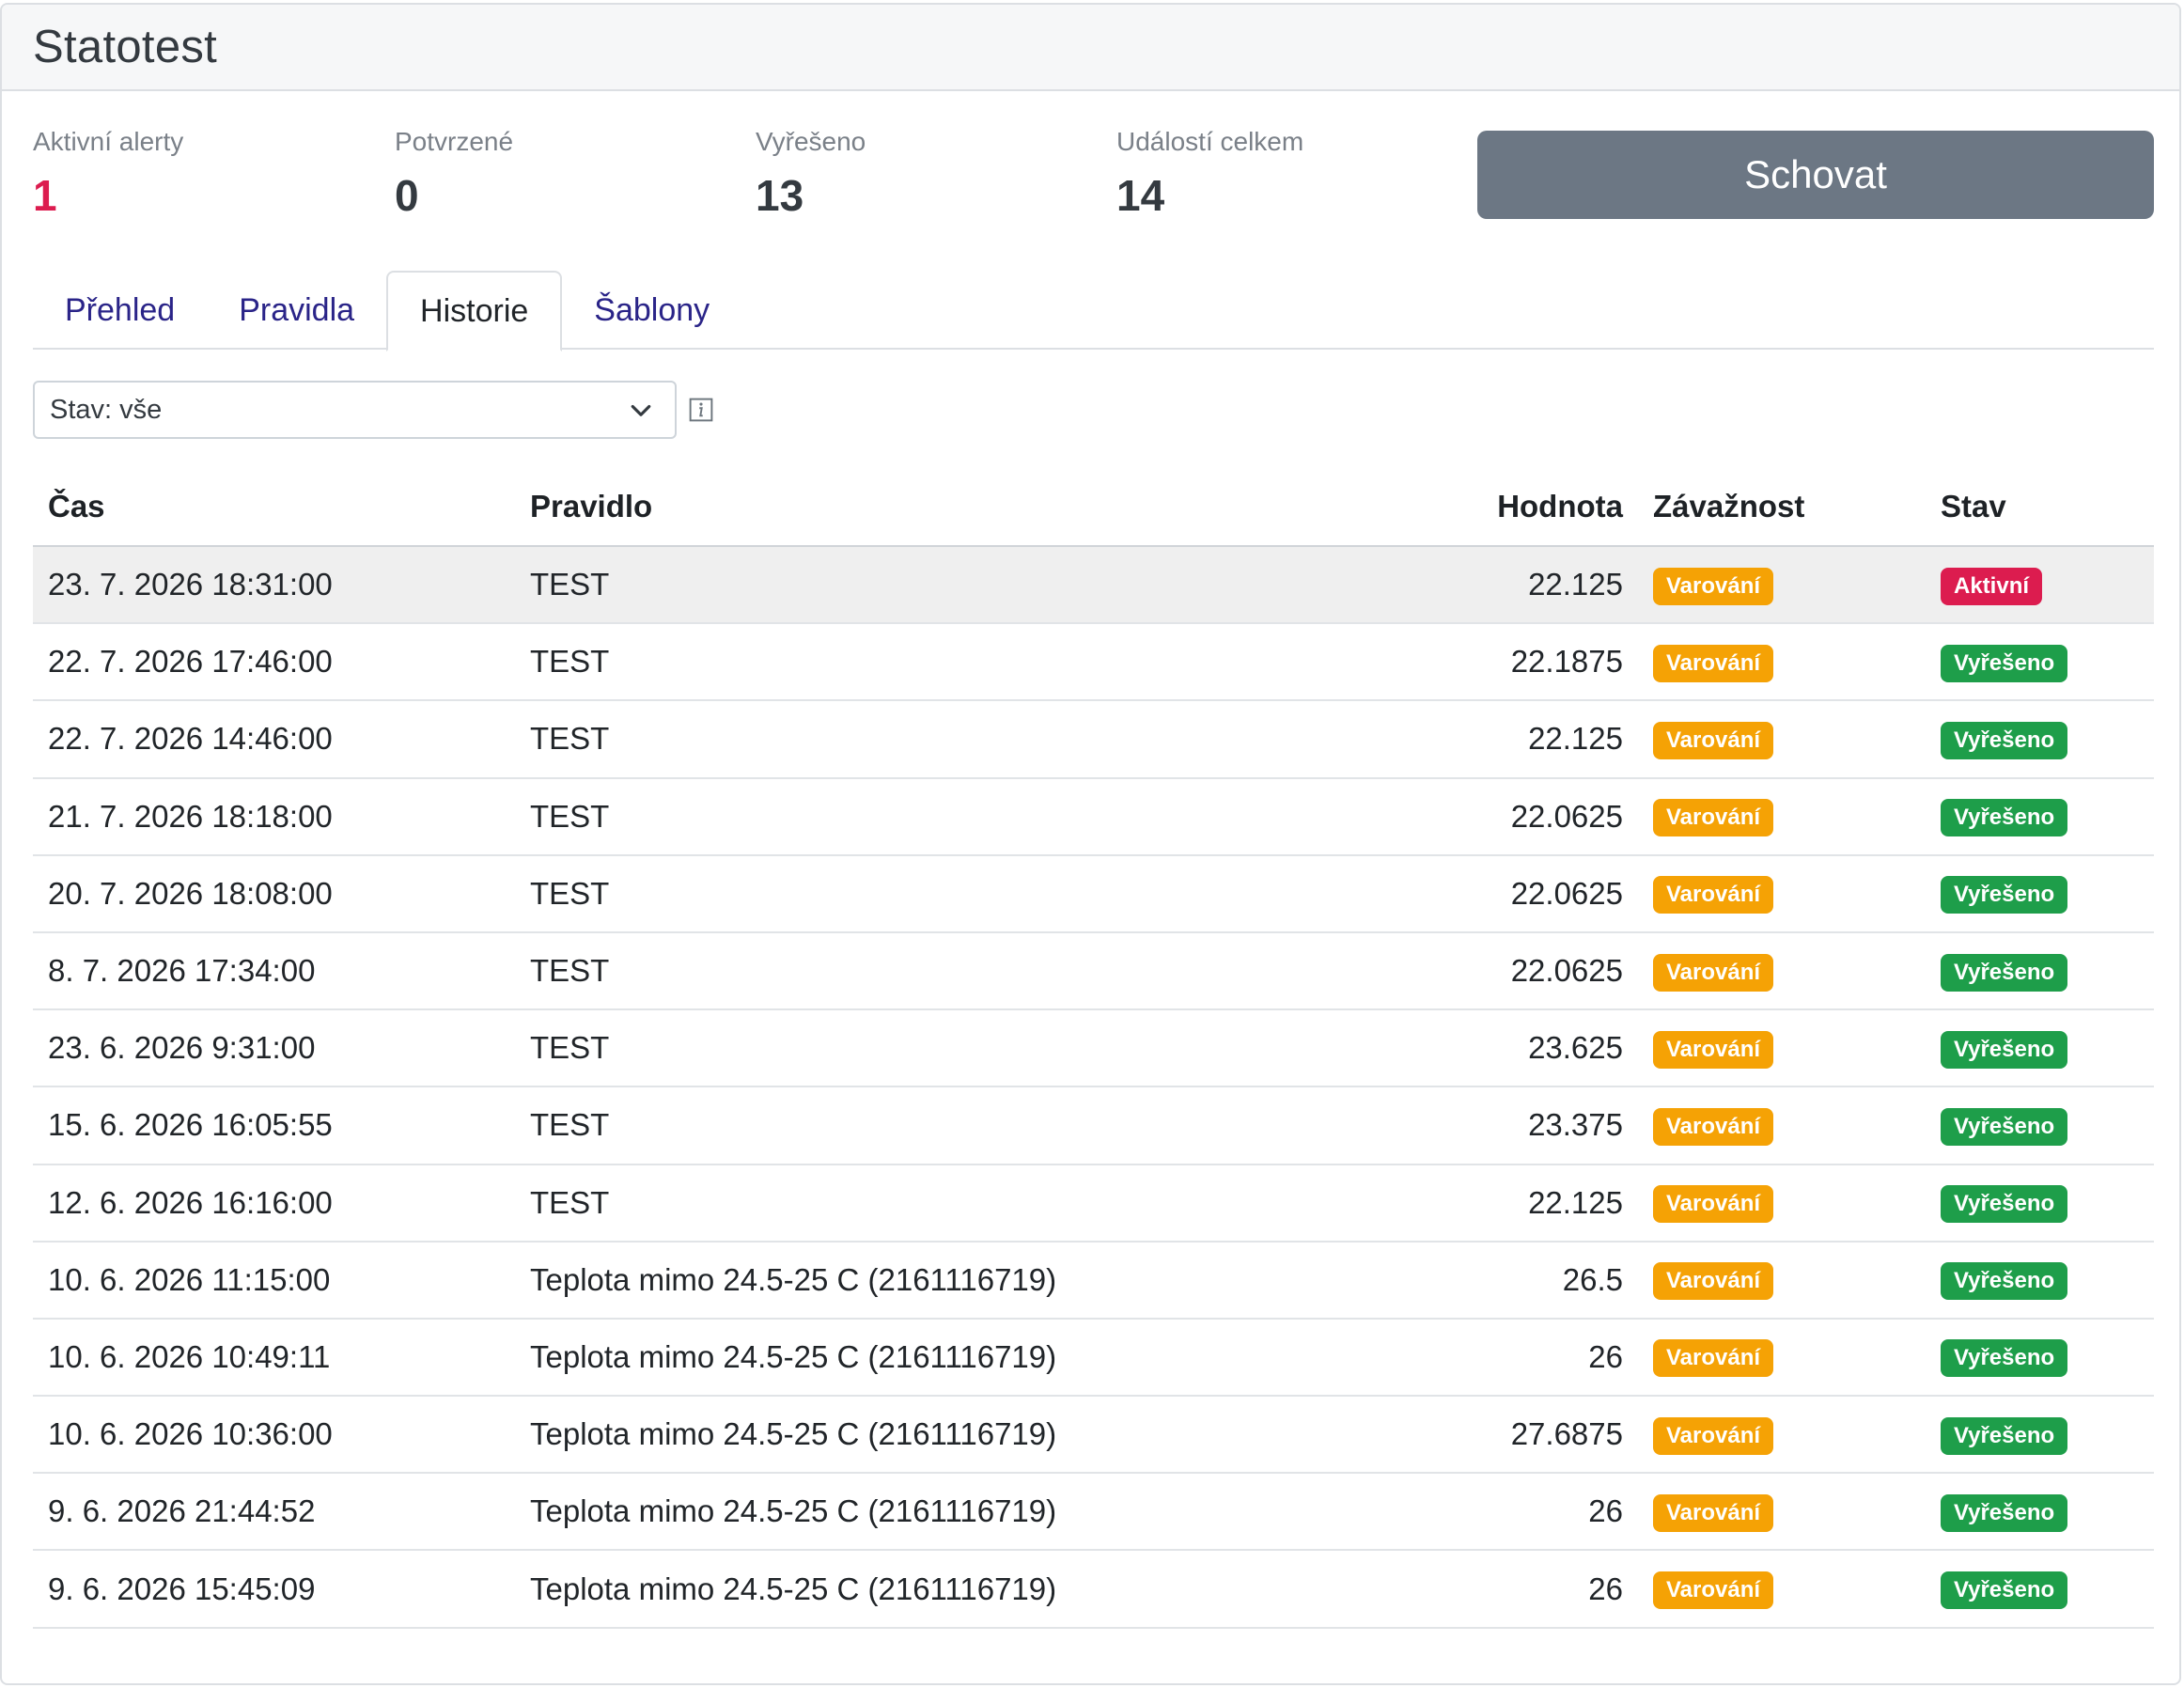 This screenshot has width=2184, height=1688. I want to click on tab-bar: Přehled Pravidla Historie Šablony, so click(1093, 311).